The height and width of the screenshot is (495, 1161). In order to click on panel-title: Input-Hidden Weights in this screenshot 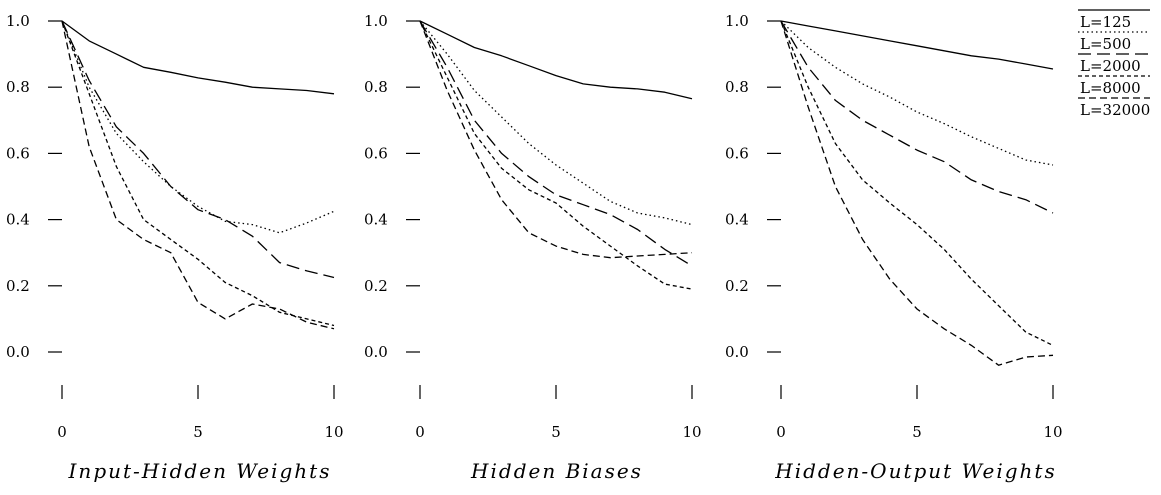, I will do `click(200, 471)`.